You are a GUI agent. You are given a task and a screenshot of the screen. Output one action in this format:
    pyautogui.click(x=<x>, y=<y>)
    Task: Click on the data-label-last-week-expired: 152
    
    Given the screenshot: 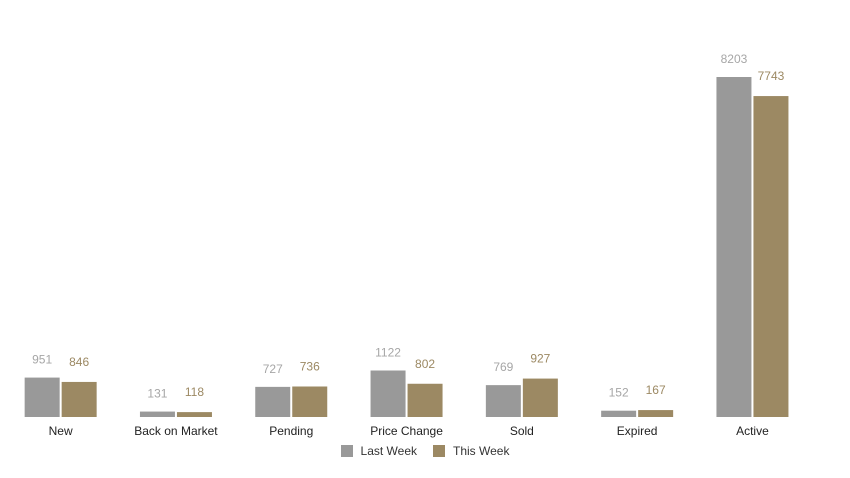 What is the action you would take?
    pyautogui.click(x=619, y=393)
    